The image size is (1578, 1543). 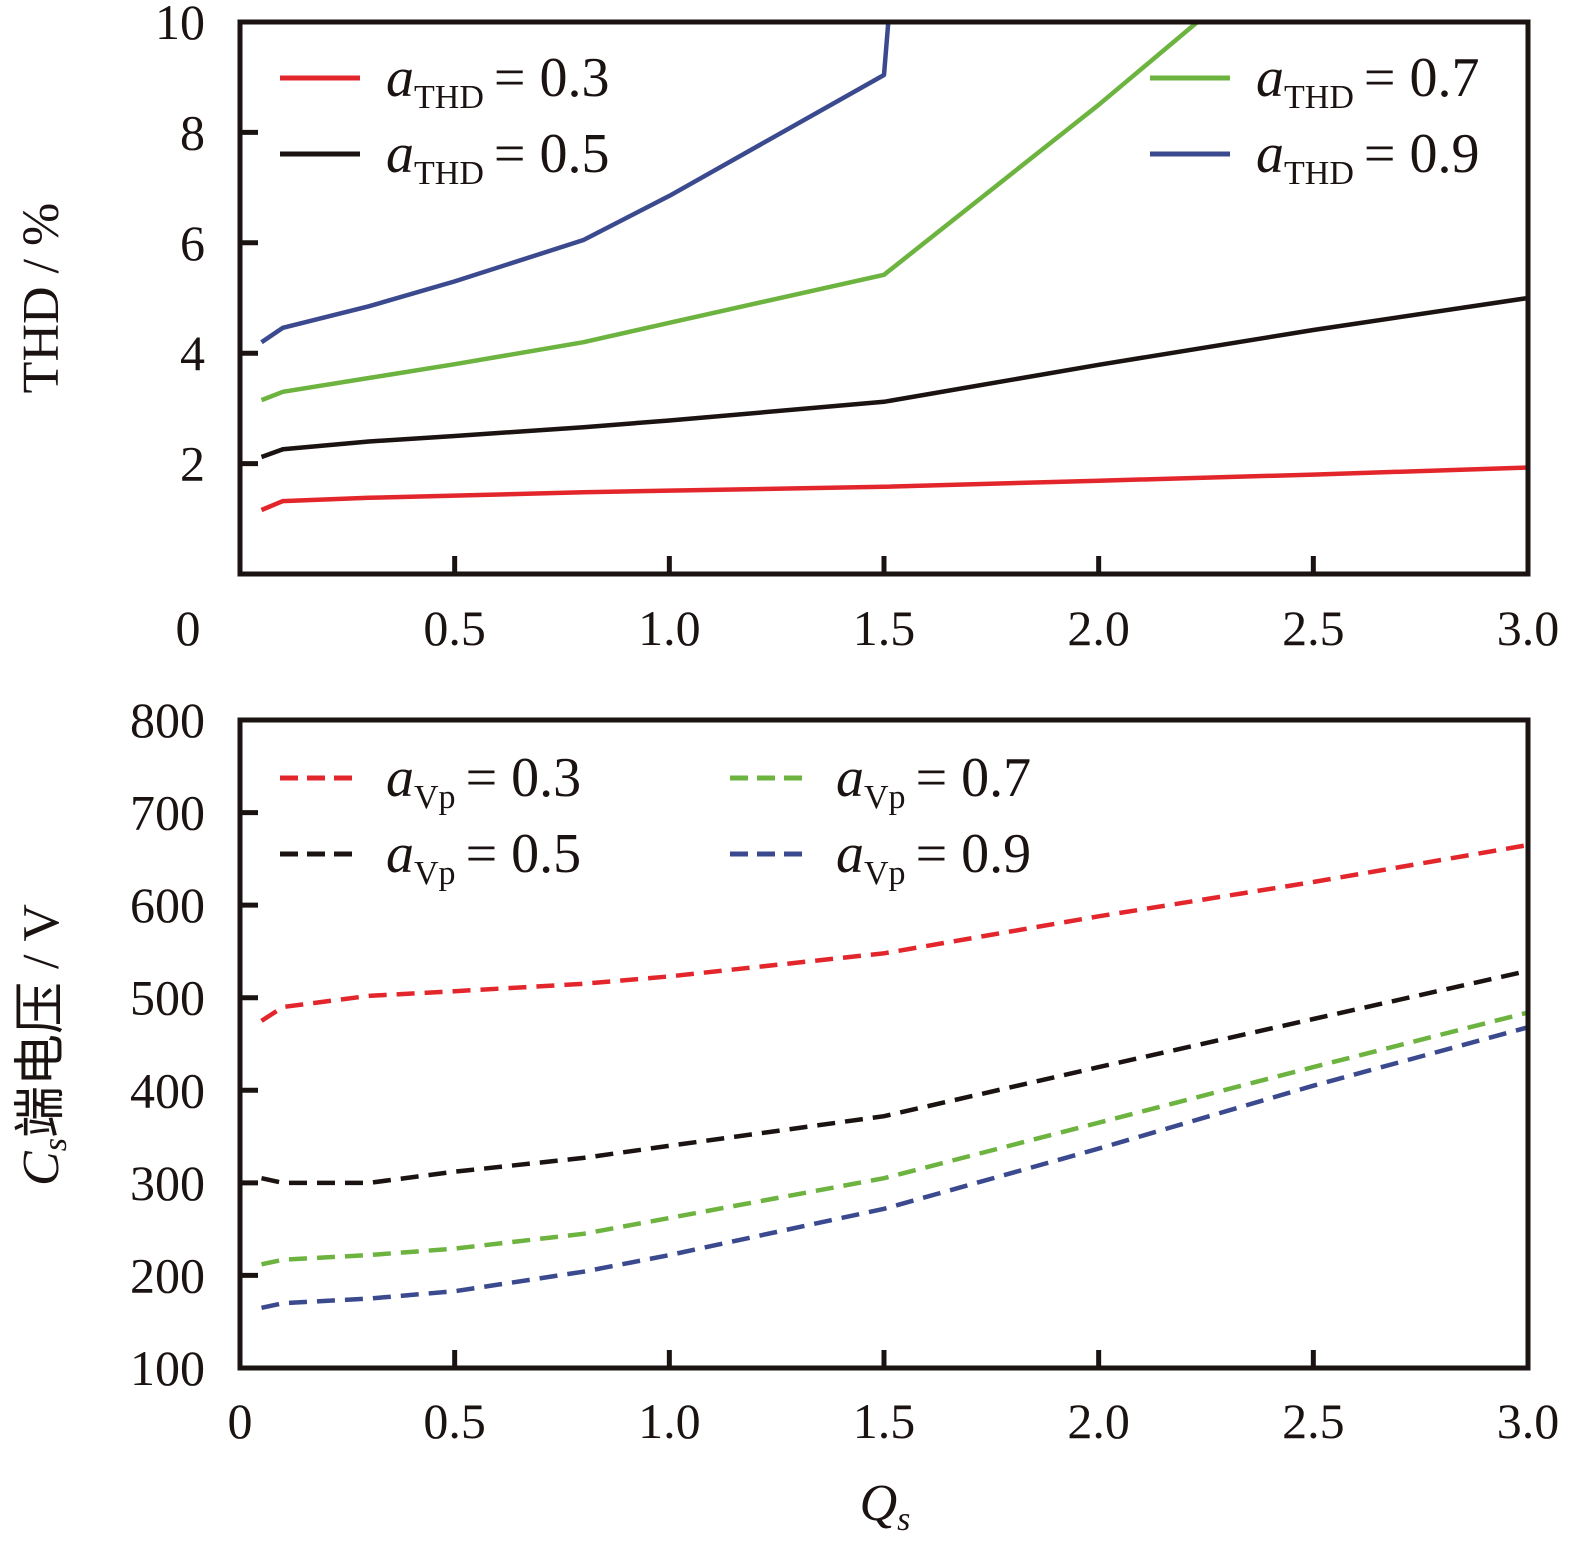 I want to click on thd-y-tick-label: 10, so click(x=180, y=25).